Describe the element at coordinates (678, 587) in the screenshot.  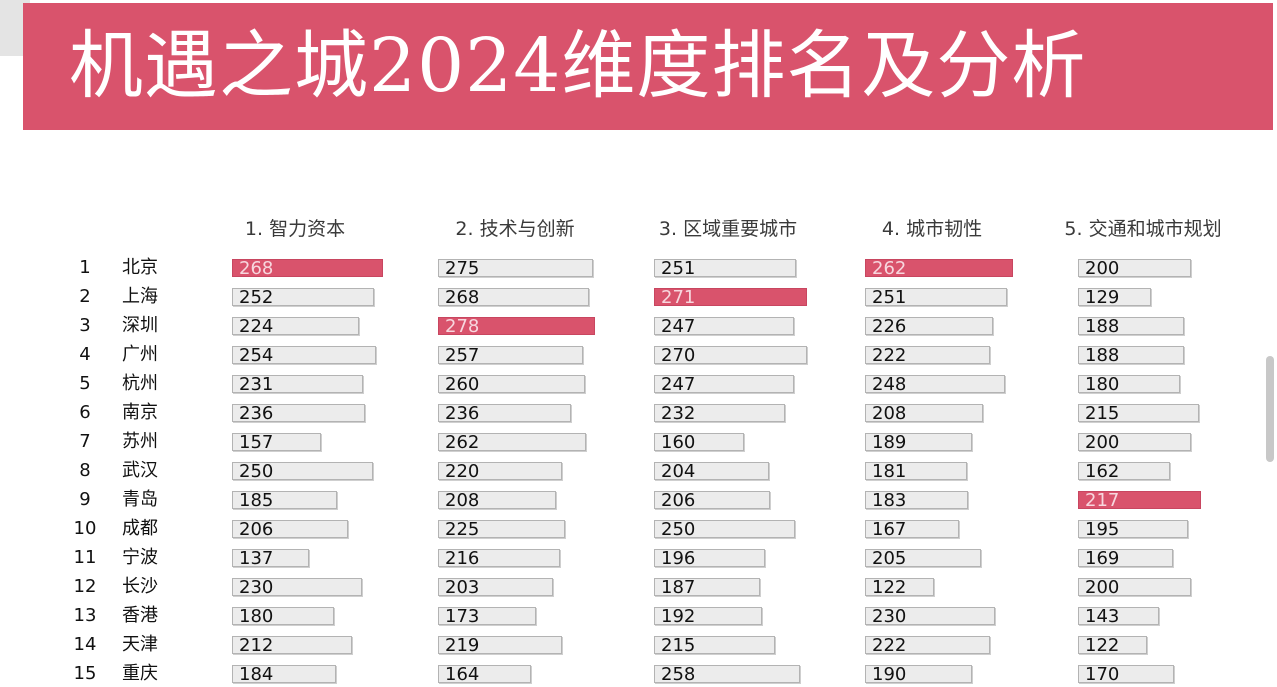
I see `score-value: 187` at that location.